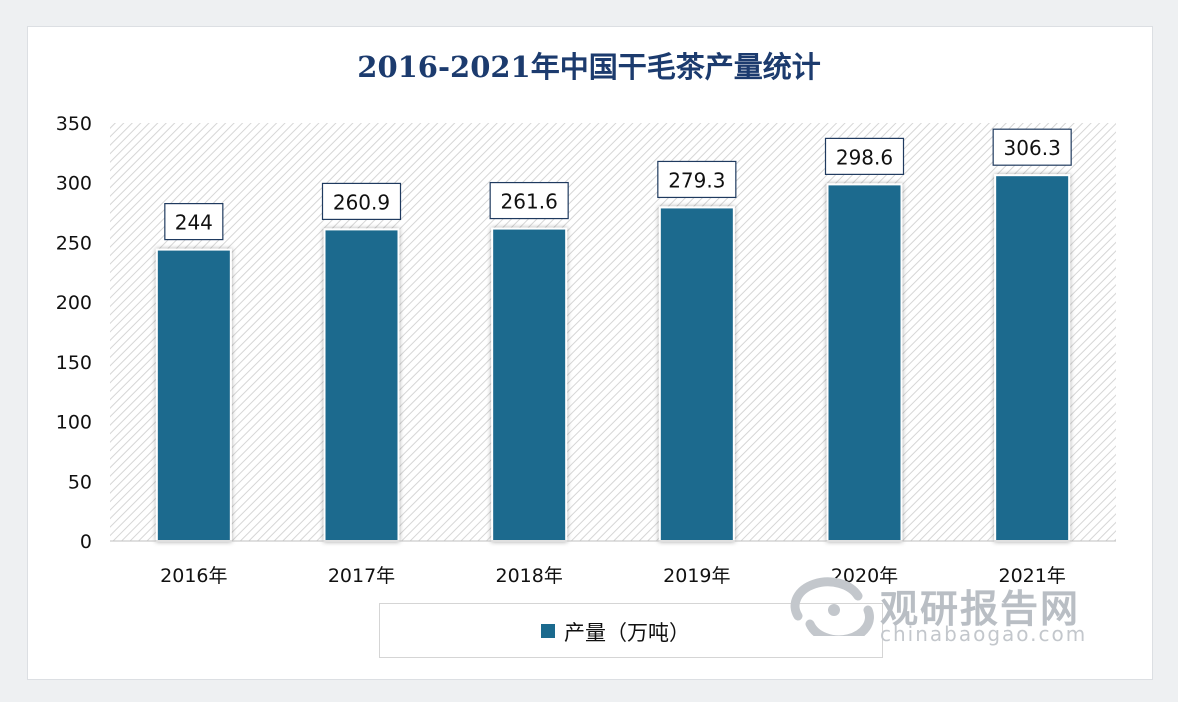 This screenshot has width=1178, height=702. I want to click on y-tick-label: 300, so click(74, 184).